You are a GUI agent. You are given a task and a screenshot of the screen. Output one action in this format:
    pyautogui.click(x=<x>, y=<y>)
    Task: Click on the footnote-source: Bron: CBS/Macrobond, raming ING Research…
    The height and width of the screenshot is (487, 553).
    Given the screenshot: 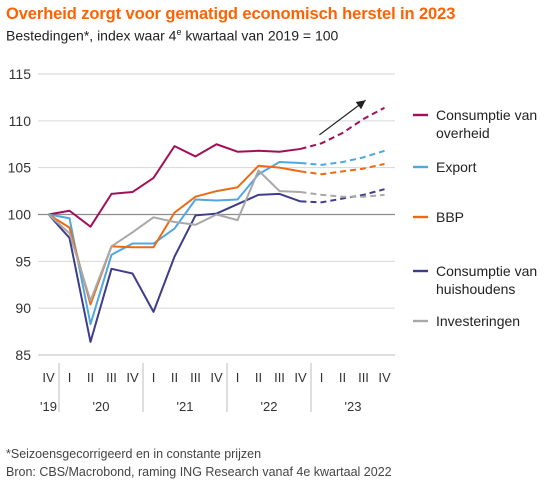 What is the action you would take?
    pyautogui.click(x=199, y=472)
    